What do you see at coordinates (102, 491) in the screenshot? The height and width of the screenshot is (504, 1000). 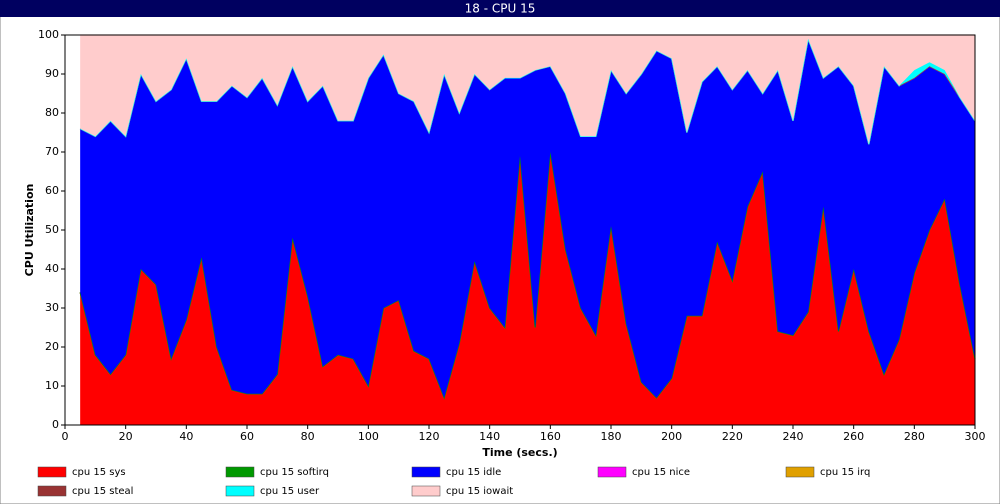 I see `legend-label: cpu 15 steal` at bounding box center [102, 491].